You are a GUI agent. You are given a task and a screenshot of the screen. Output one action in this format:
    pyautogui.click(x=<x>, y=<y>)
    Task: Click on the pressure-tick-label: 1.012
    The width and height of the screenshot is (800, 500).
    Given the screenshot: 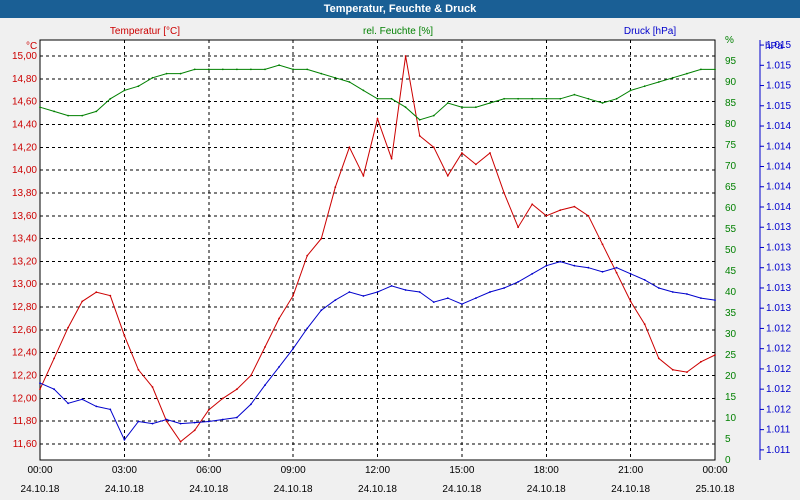 What is the action you would take?
    pyautogui.click(x=778, y=349)
    